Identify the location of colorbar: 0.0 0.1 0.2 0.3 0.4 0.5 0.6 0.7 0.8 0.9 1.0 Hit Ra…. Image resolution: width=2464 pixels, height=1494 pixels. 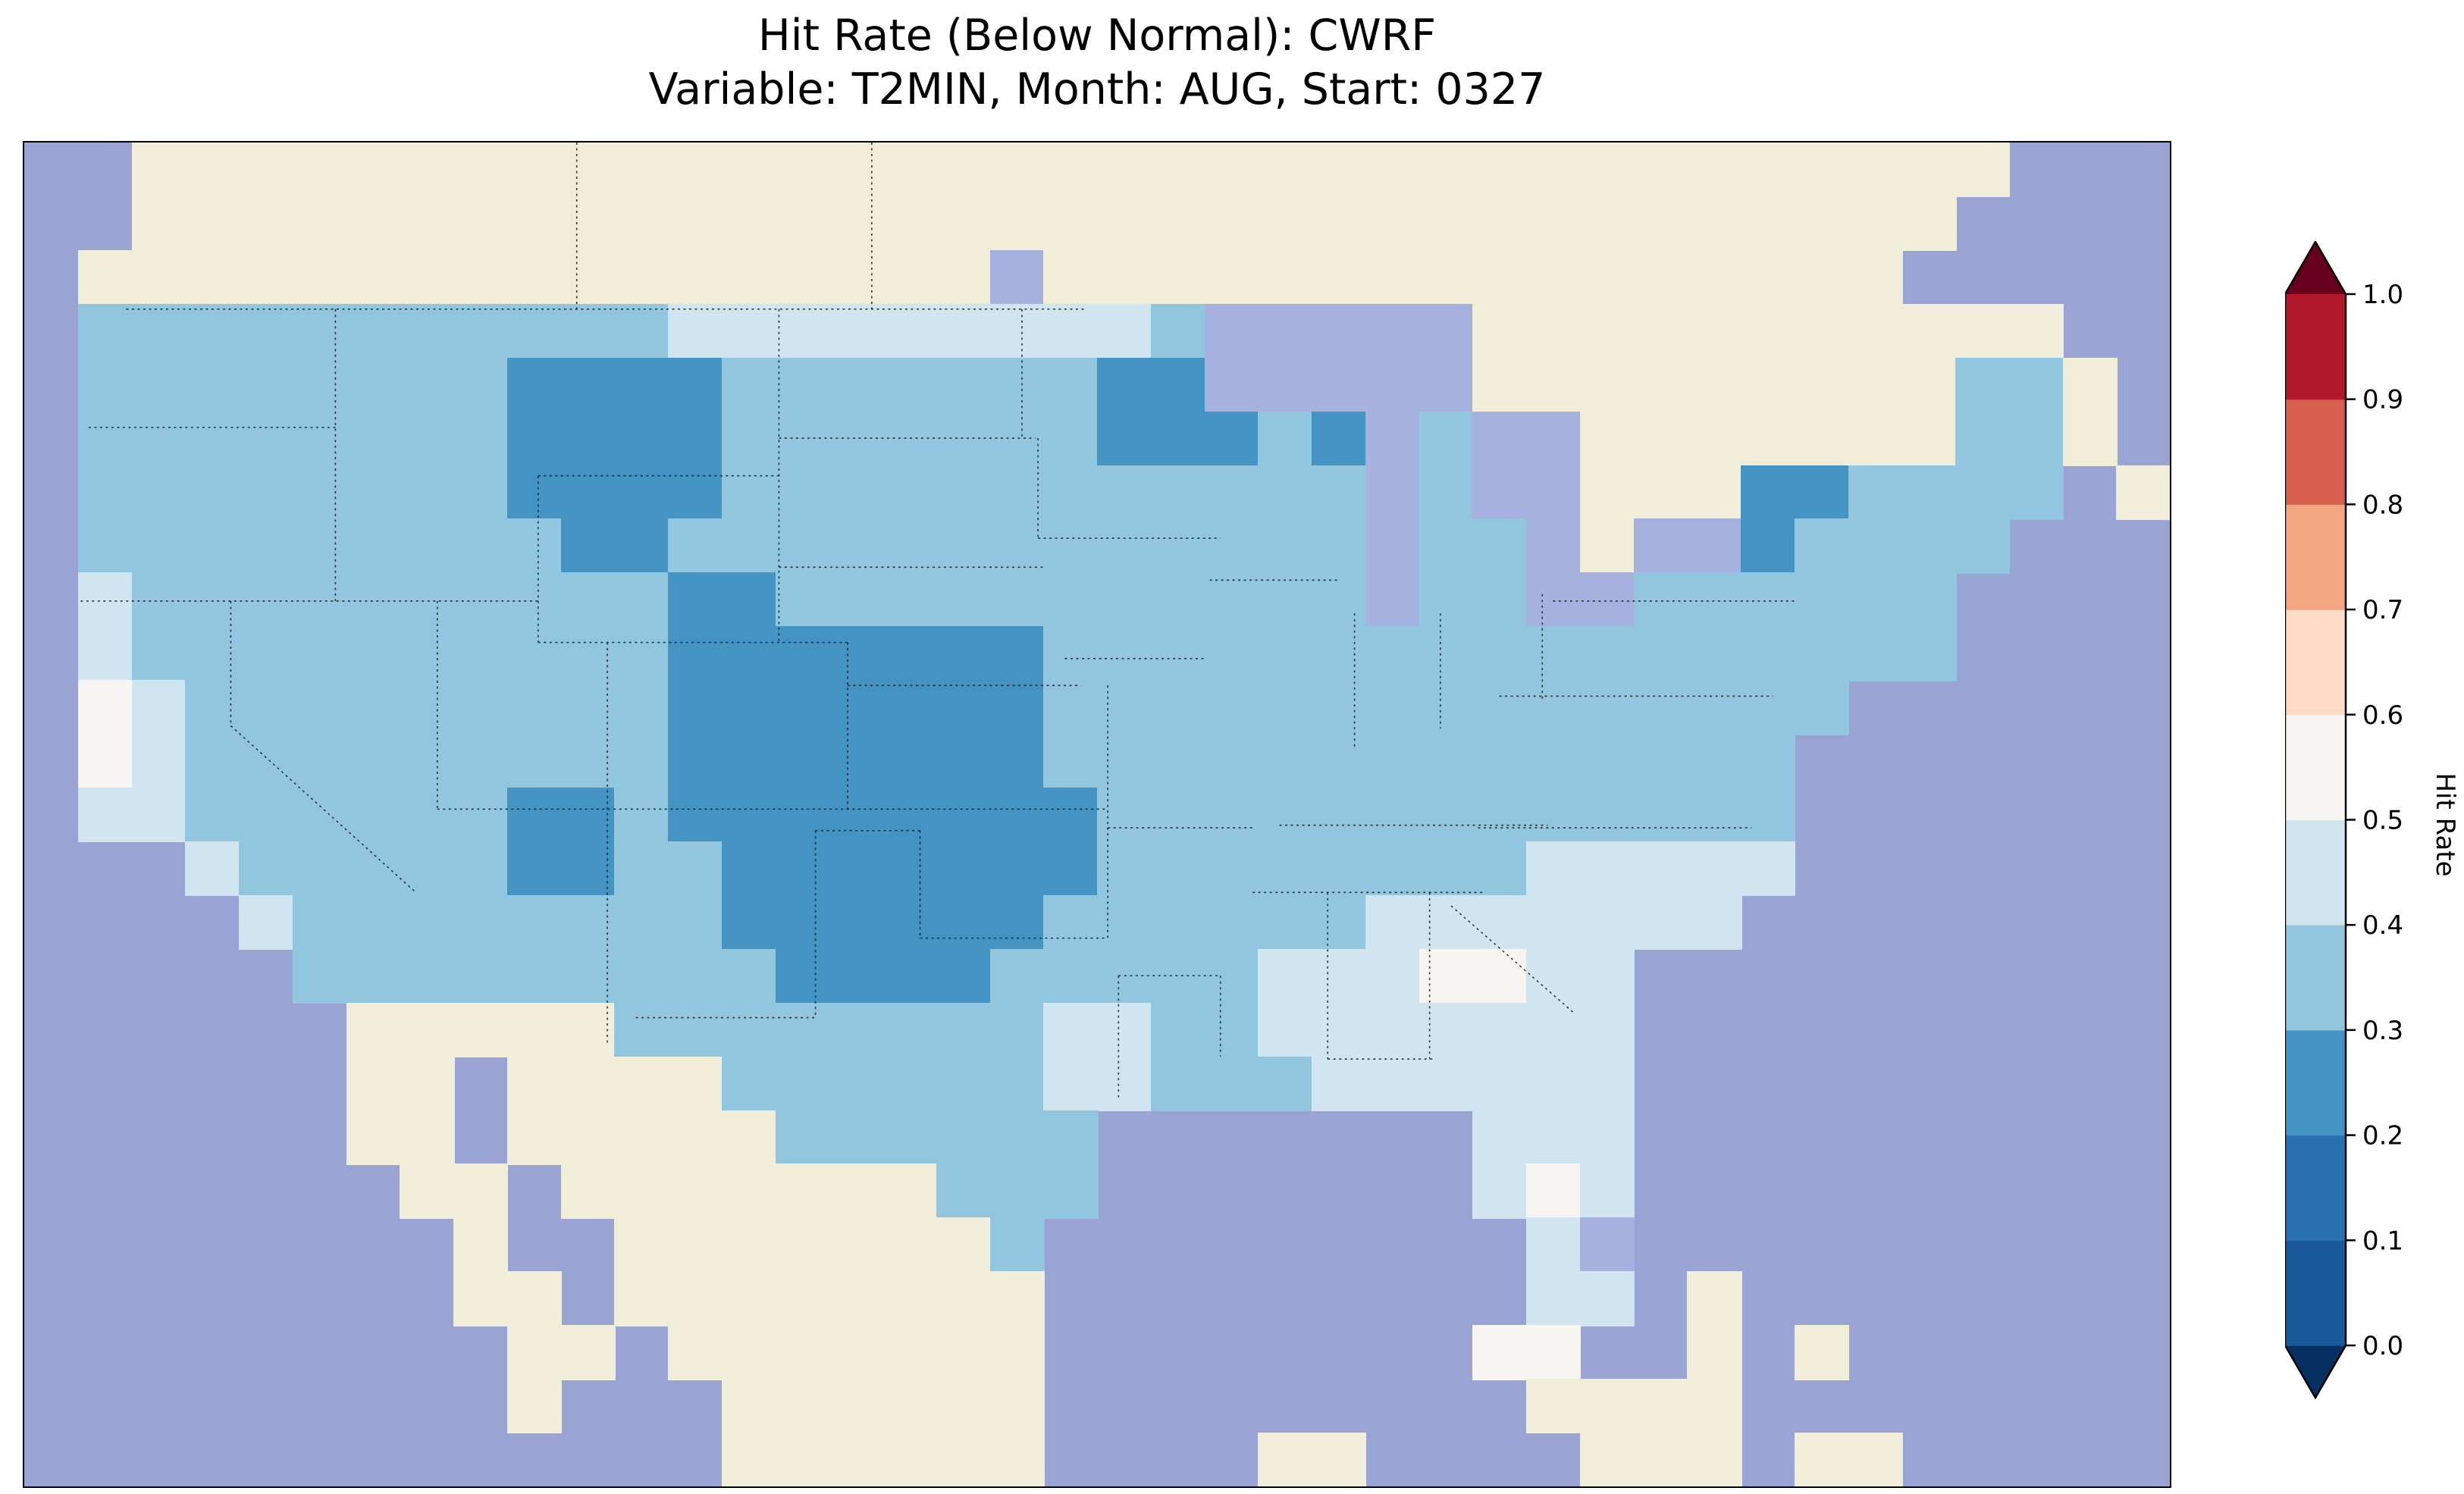
(2372, 820).